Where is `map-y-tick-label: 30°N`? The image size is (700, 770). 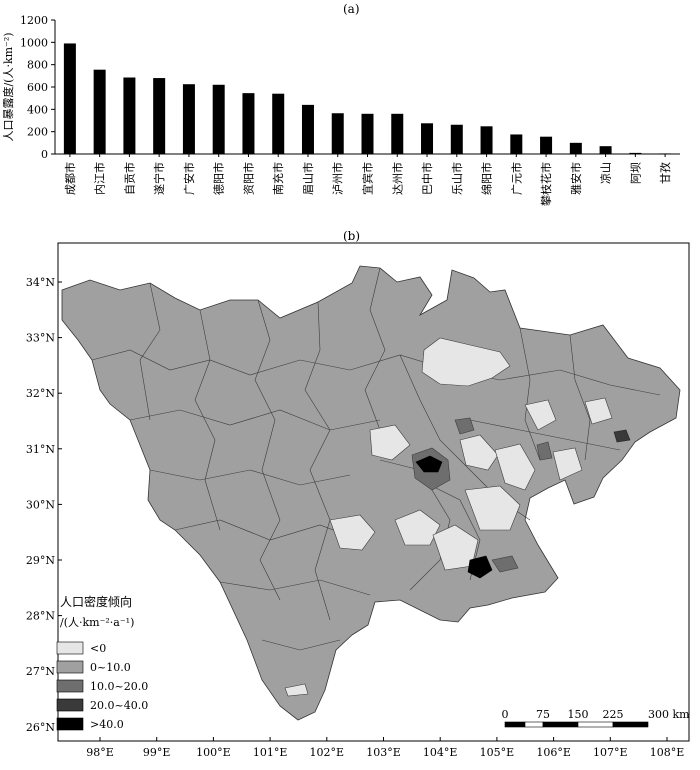
map-y-tick-label: 30°N is located at coordinates (40, 504).